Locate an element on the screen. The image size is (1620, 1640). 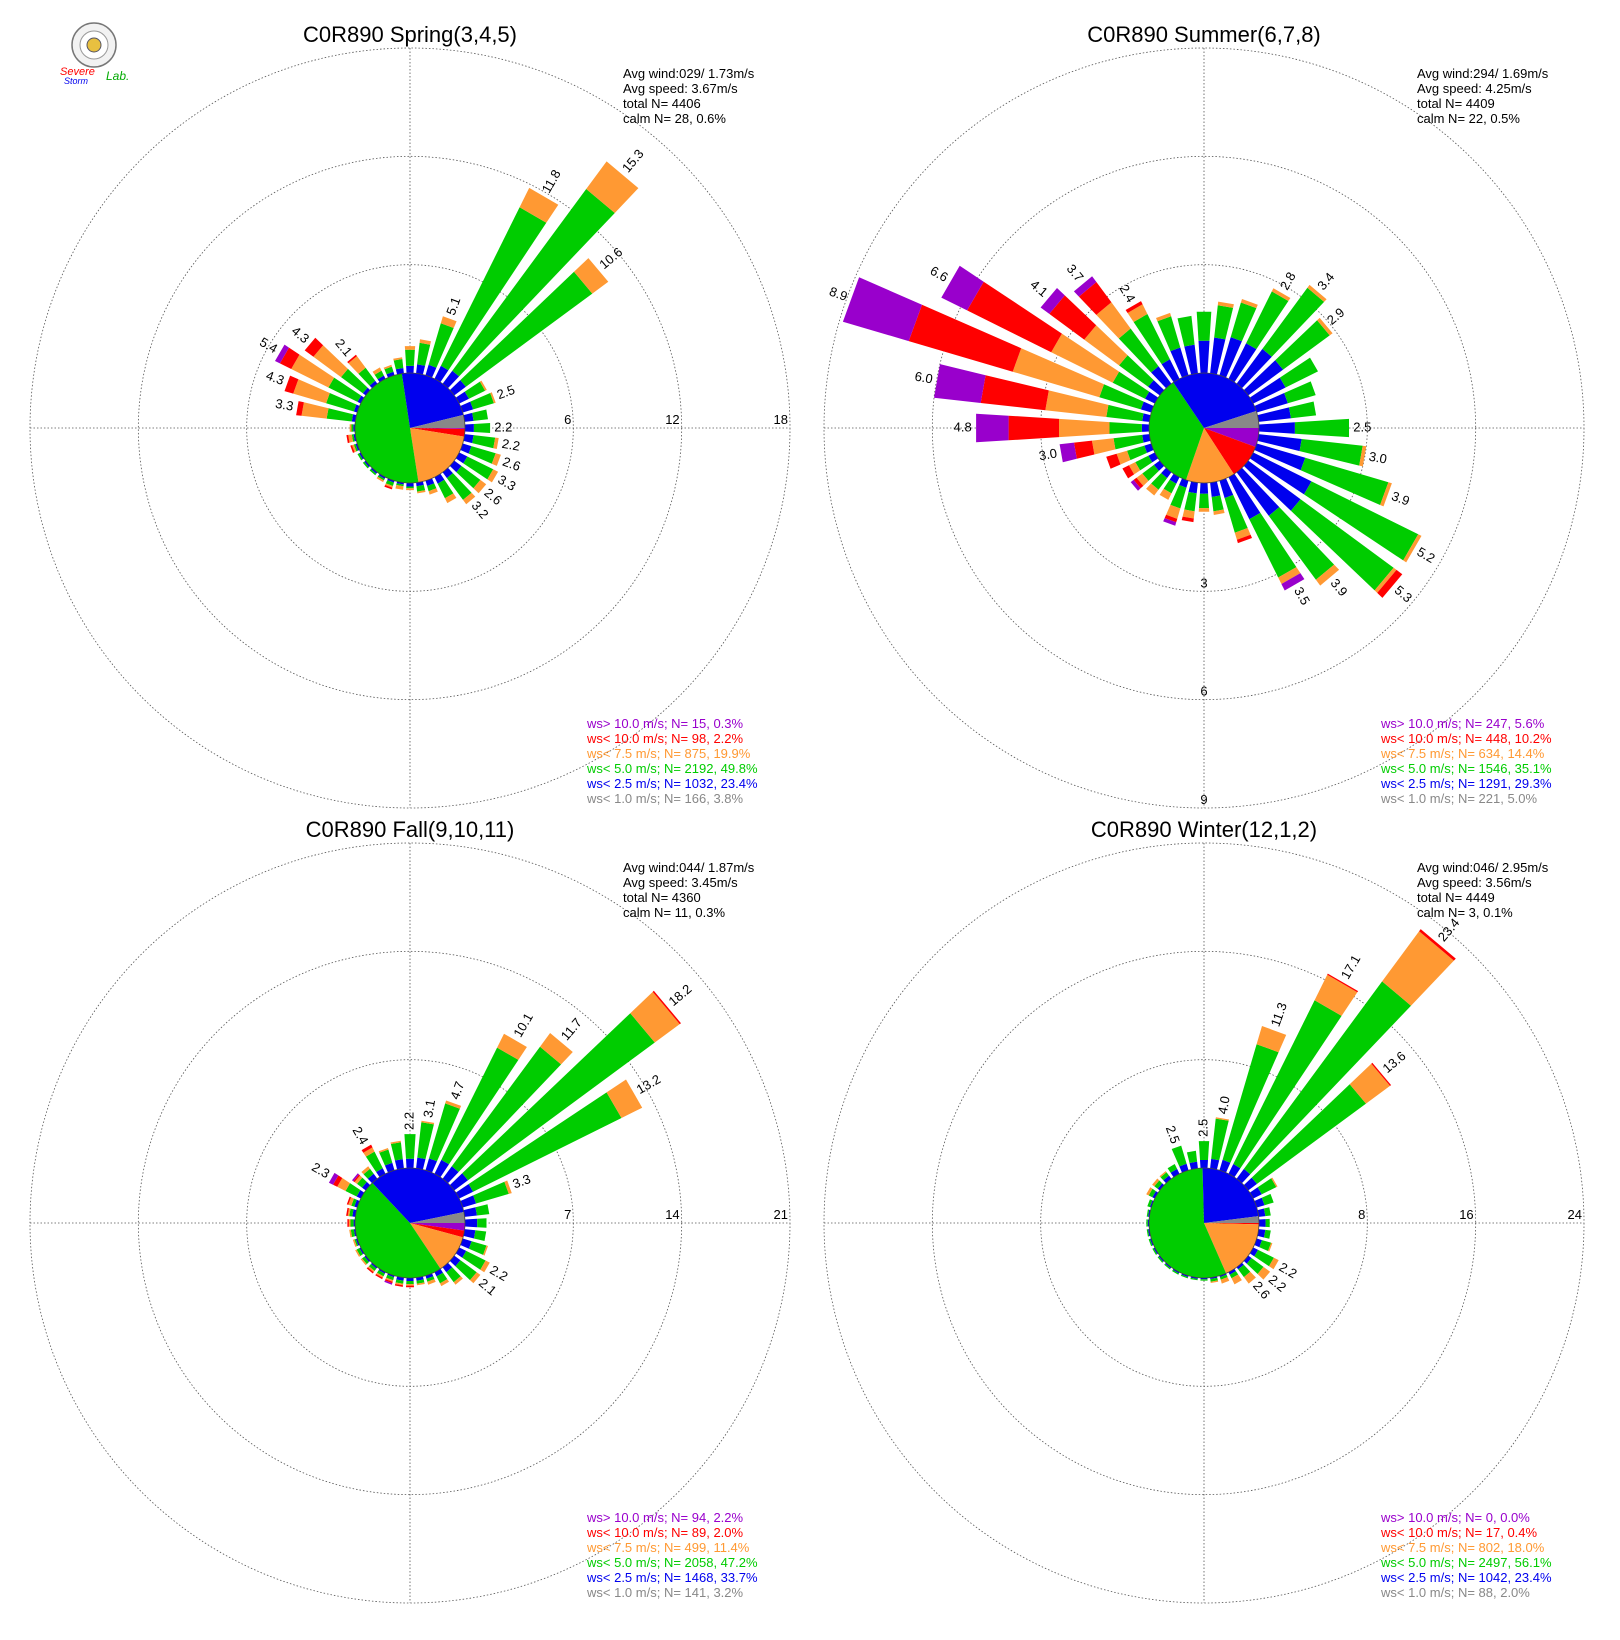
legend-entry: ws< 10.0 m/s; N= 89, 2.0% is located at coordinates (665, 1532).